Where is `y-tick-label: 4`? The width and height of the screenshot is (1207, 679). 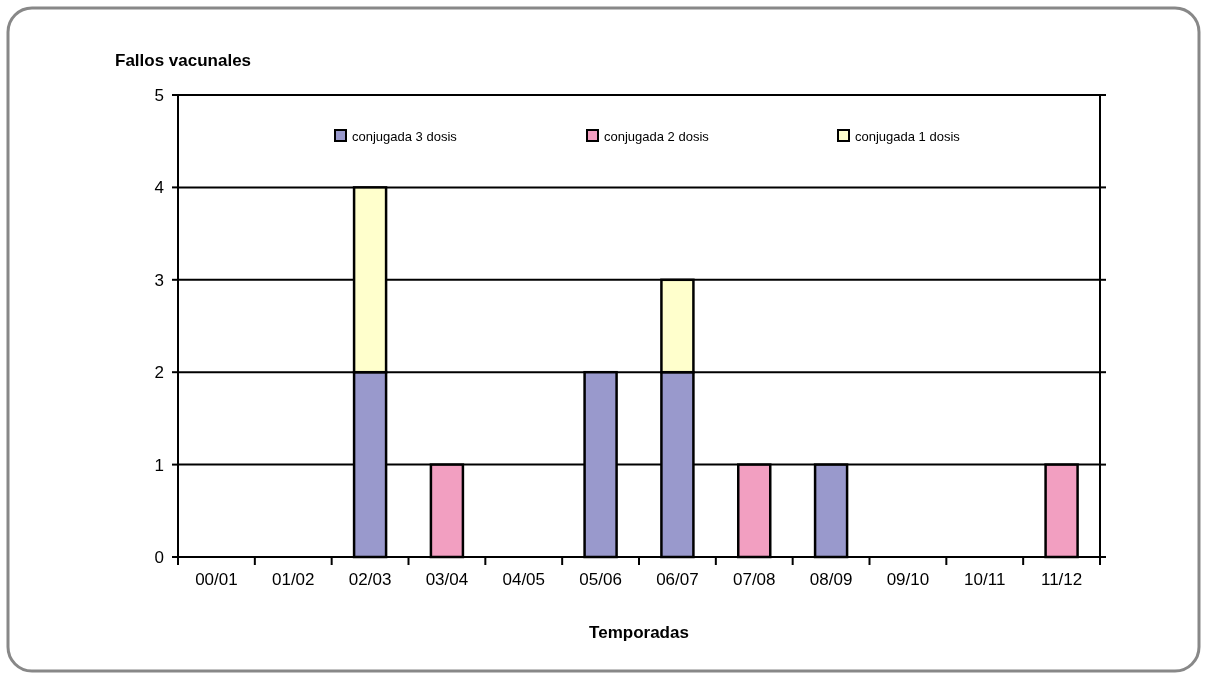
y-tick-label: 4 is located at coordinates (159, 188).